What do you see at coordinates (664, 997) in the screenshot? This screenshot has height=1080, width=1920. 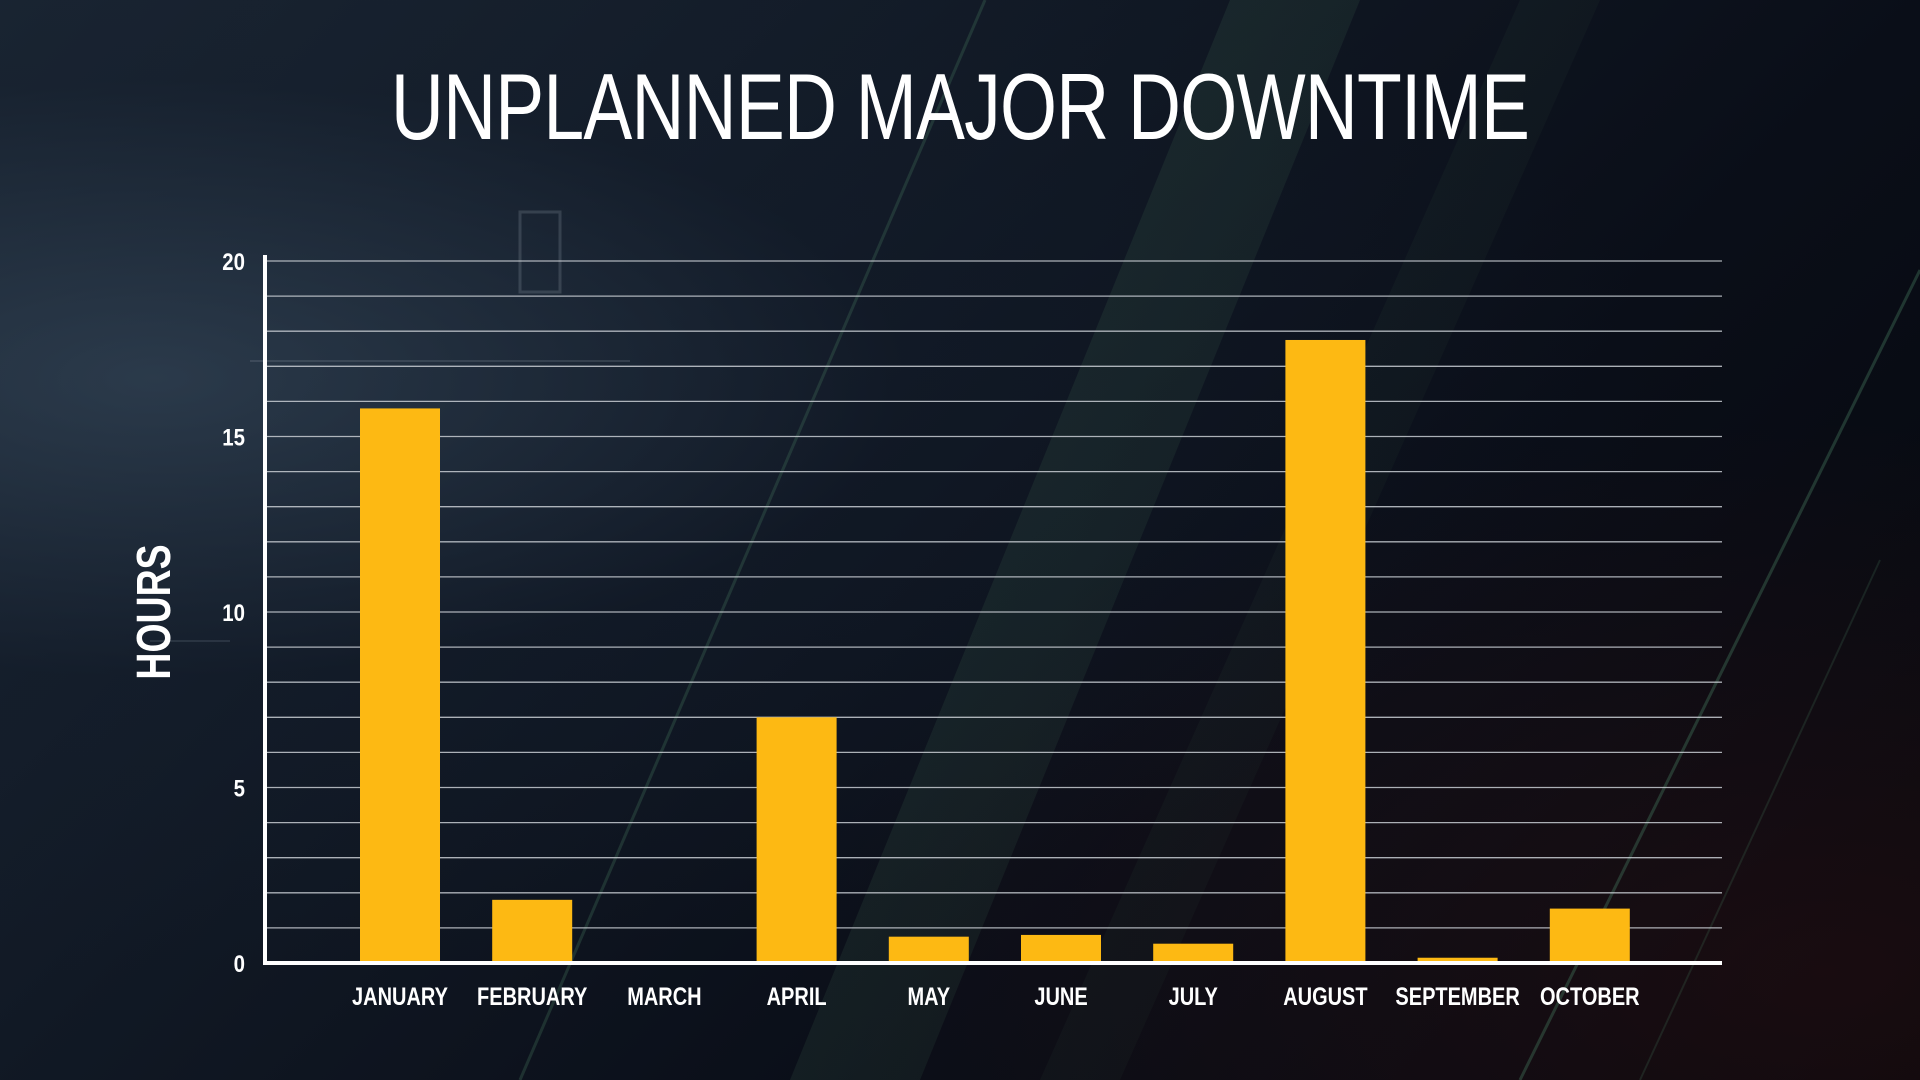 I see `x-tick-label-march: MARCH` at bounding box center [664, 997].